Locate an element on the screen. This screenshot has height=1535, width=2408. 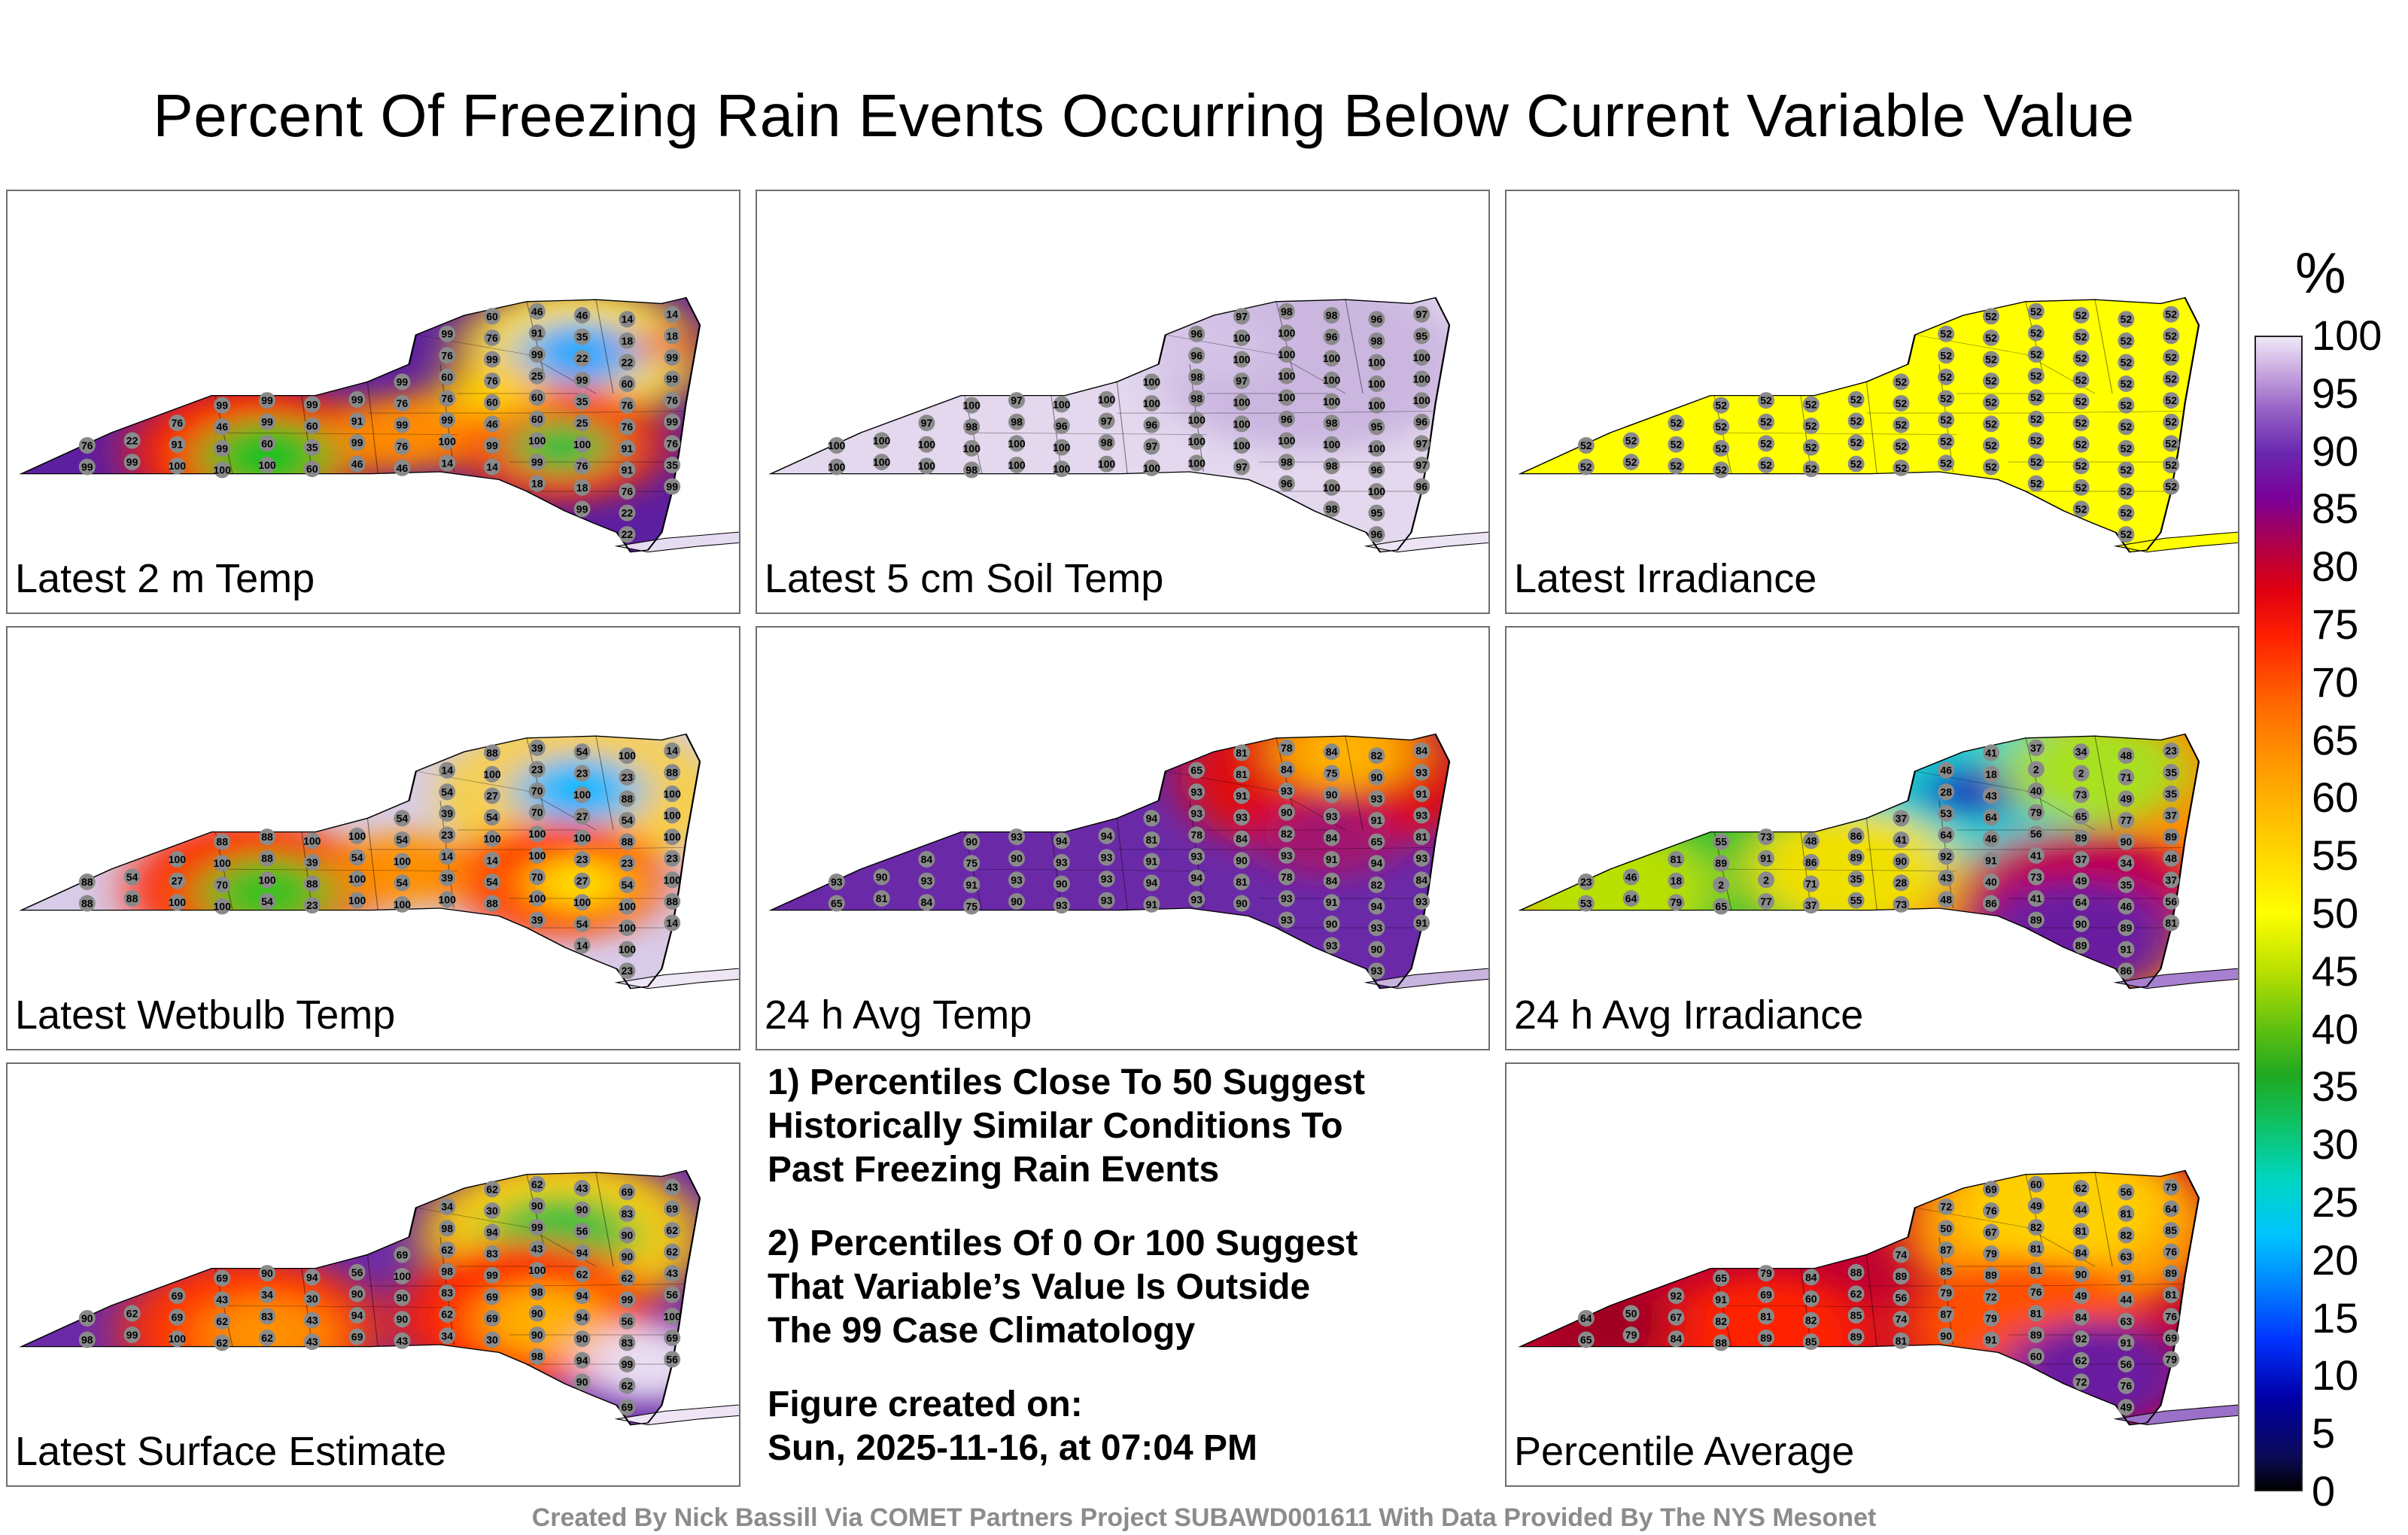
station-value: 35 is located at coordinates (2171, 794).